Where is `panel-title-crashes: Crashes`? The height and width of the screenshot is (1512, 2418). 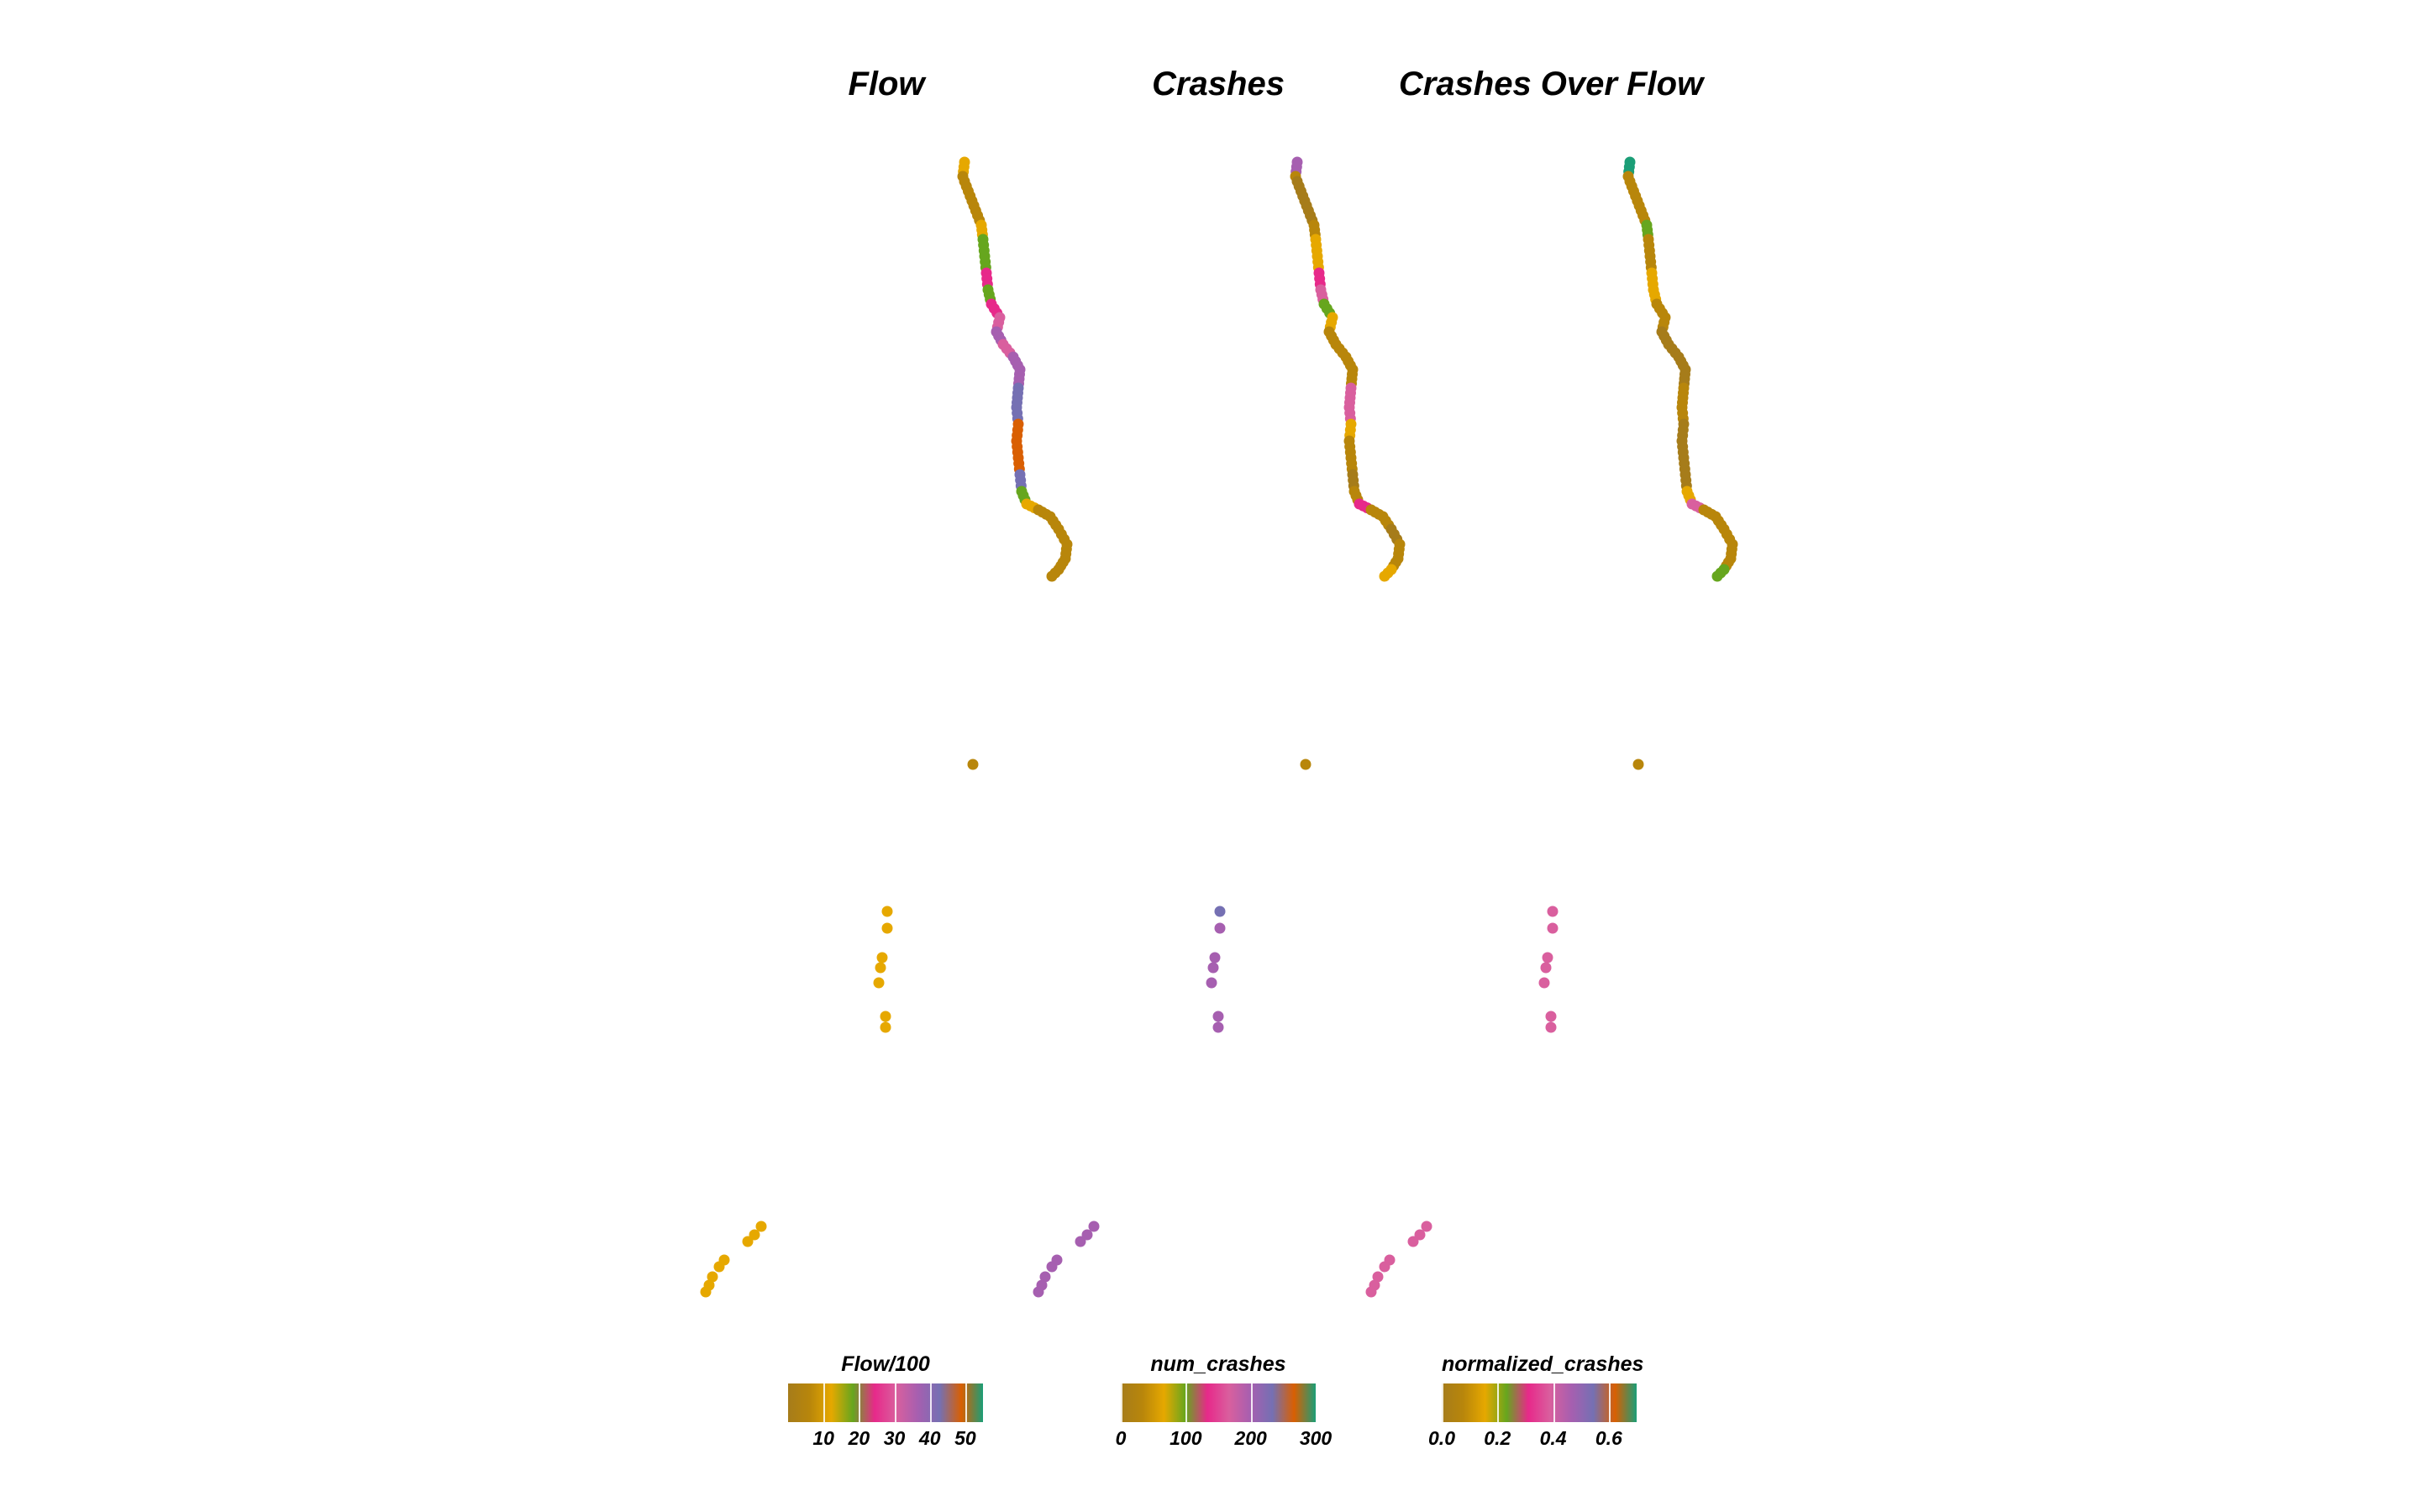
panel-title-crashes: Crashes is located at coordinates (1219, 84).